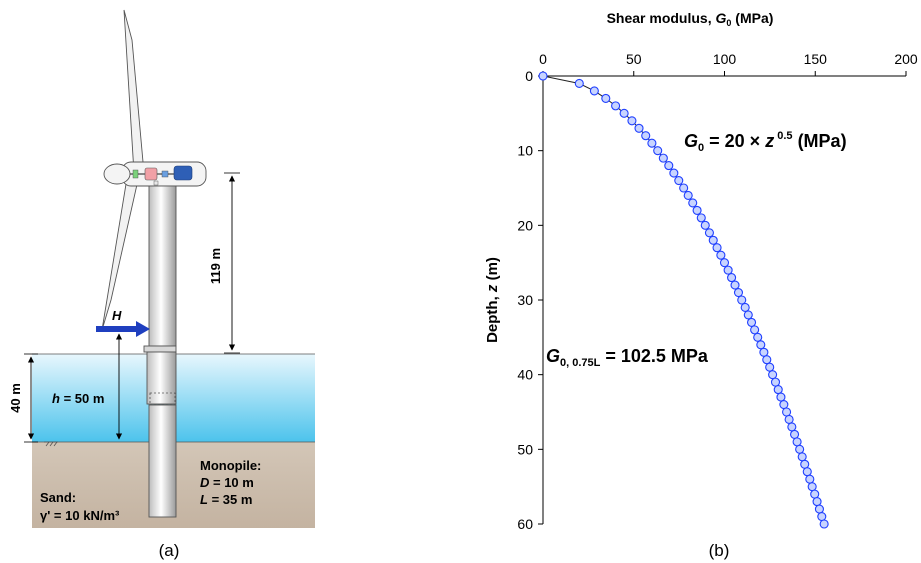 Image resolution: width=921 pixels, height=563 pixels. Describe the element at coordinates (169, 550) in the screenshot. I see `caption-a: (a)` at that location.